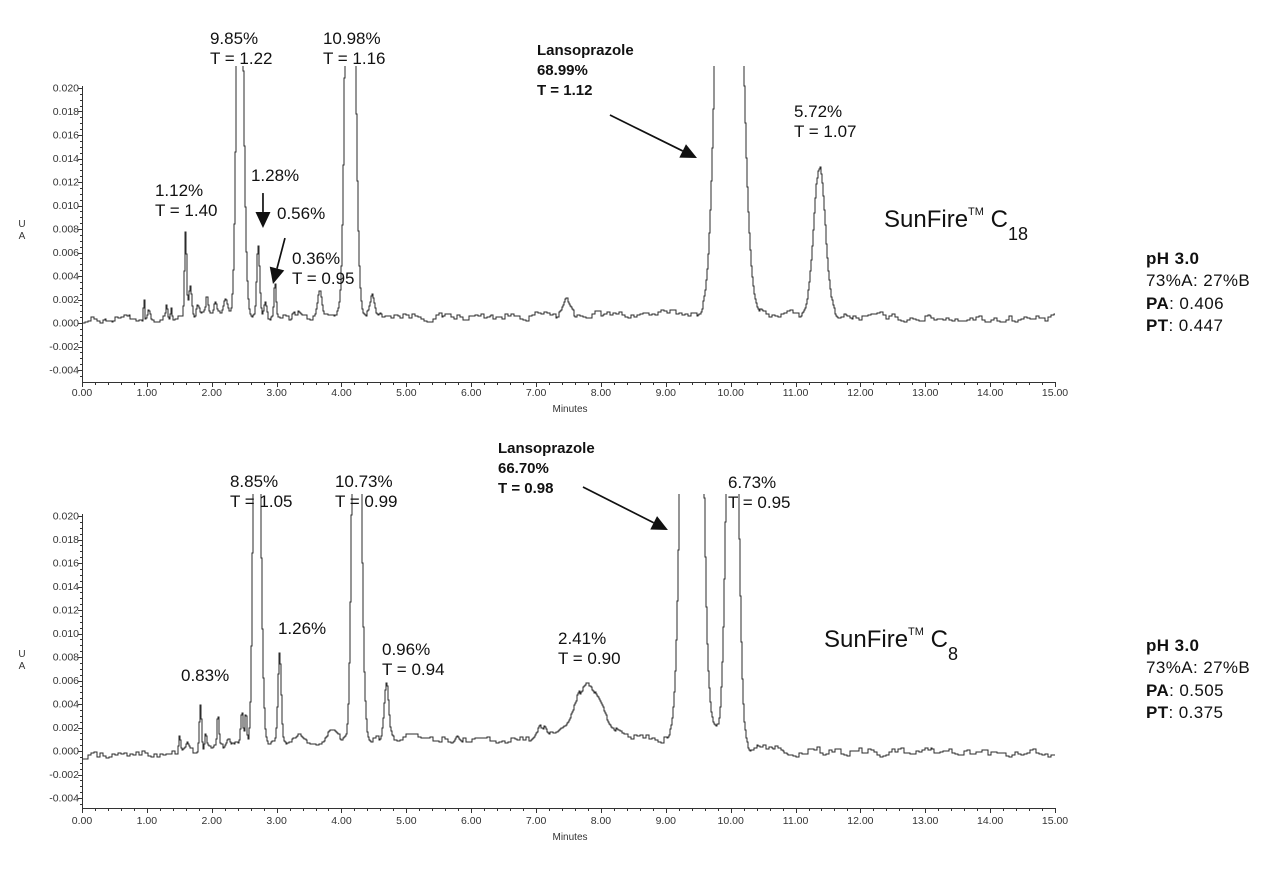 This screenshot has height=876, width=1280. What do you see at coordinates (796, 821) in the screenshot?
I see `x-tick-label: 11.00` at bounding box center [796, 821].